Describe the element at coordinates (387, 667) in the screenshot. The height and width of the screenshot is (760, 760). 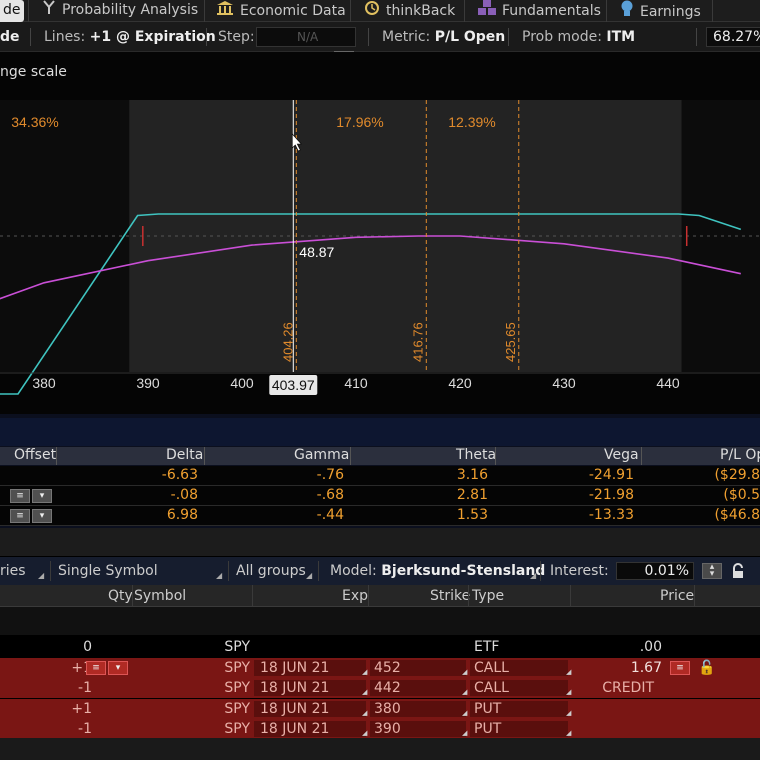
I see `strike-cell: 452` at that location.